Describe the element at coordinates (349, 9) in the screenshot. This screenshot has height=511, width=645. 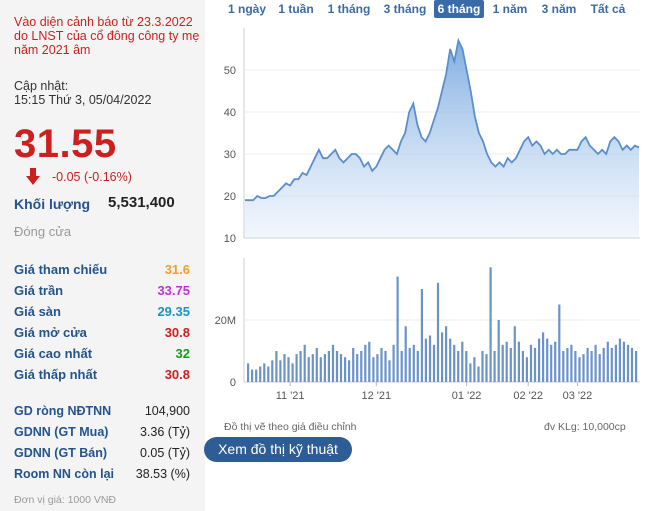
I see `tab-1-month: 1 tháng` at that location.